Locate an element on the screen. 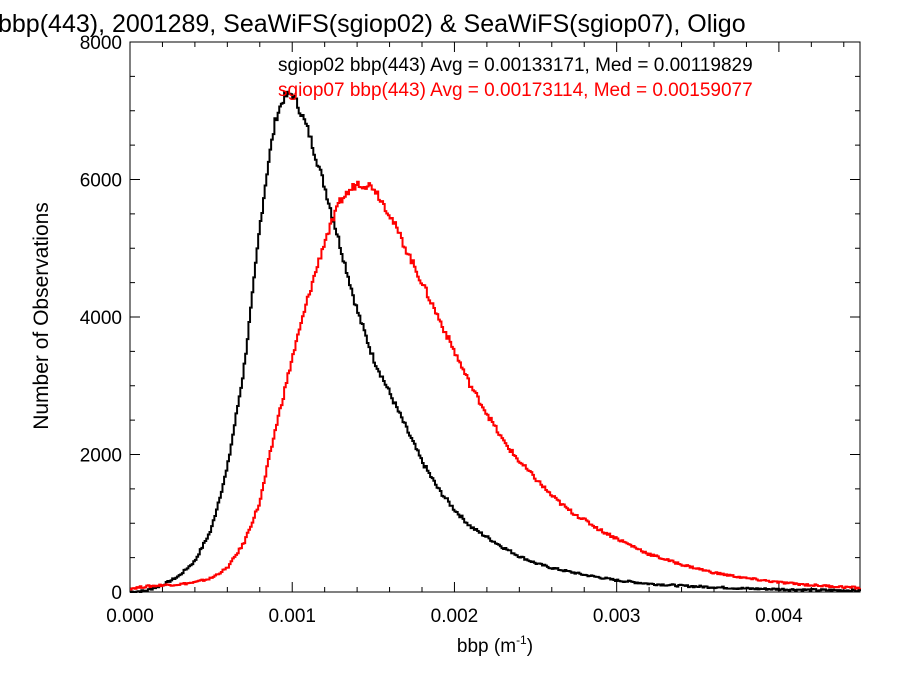 This screenshot has height=675, width=900. x-tick-label: 0.000 is located at coordinates (130, 616).